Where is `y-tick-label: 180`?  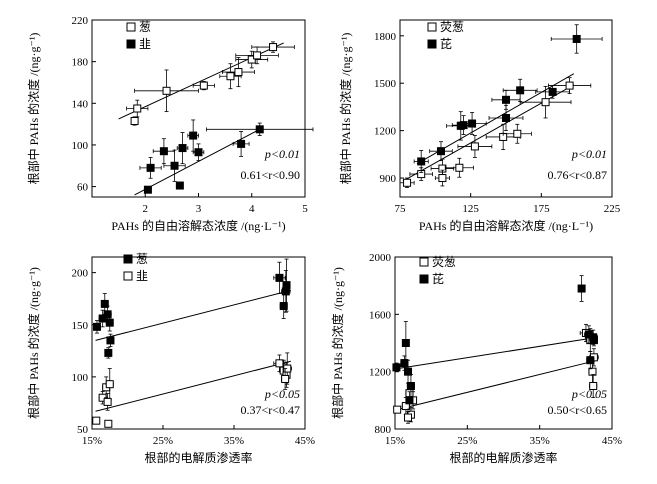 y-tick-label: 180 is located at coordinates (80, 63).